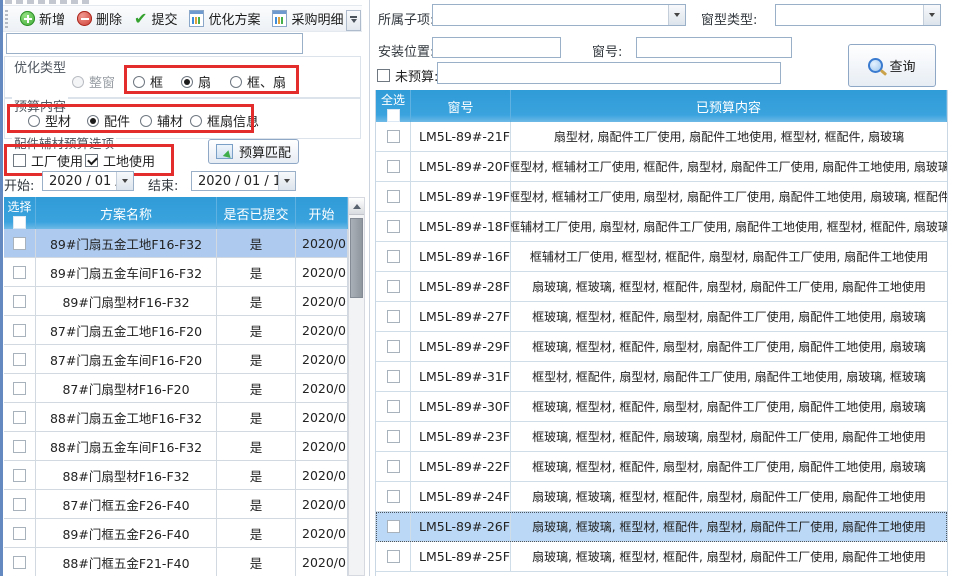 This screenshot has width=956, height=576. I want to click on radio-frame: 框, so click(148, 81).